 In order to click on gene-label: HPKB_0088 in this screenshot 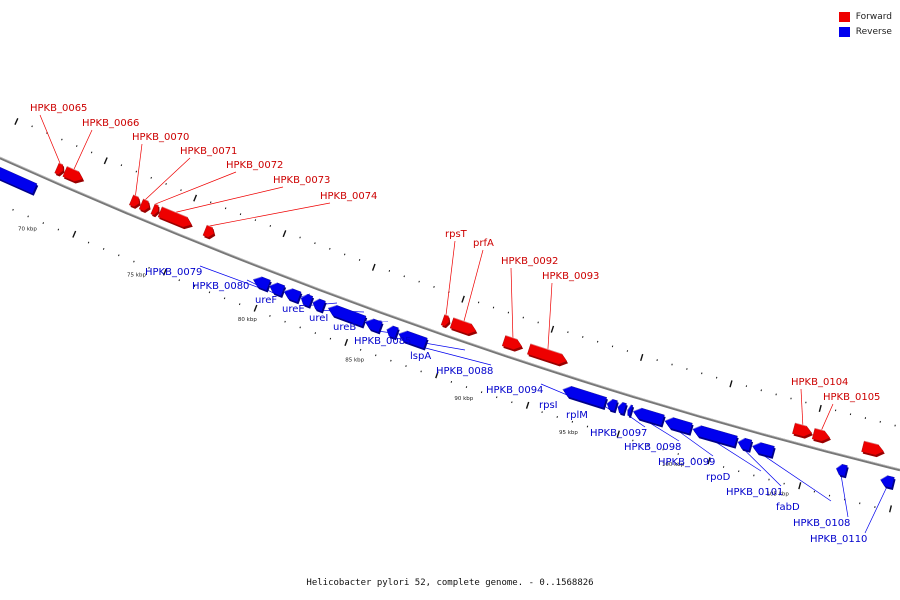, I will do `click(464, 371)`.